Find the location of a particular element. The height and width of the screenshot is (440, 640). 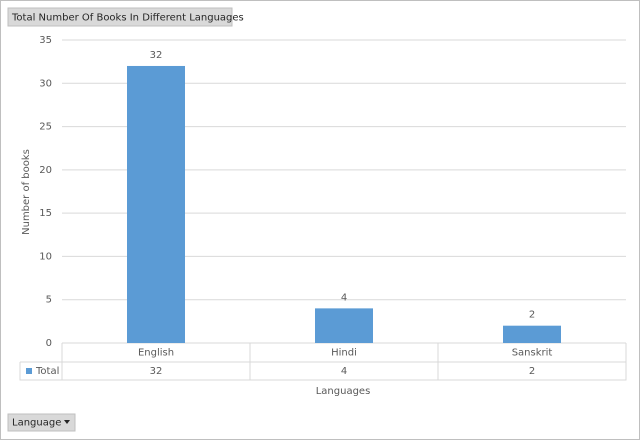

legend-label: Total is located at coordinates (47, 371).